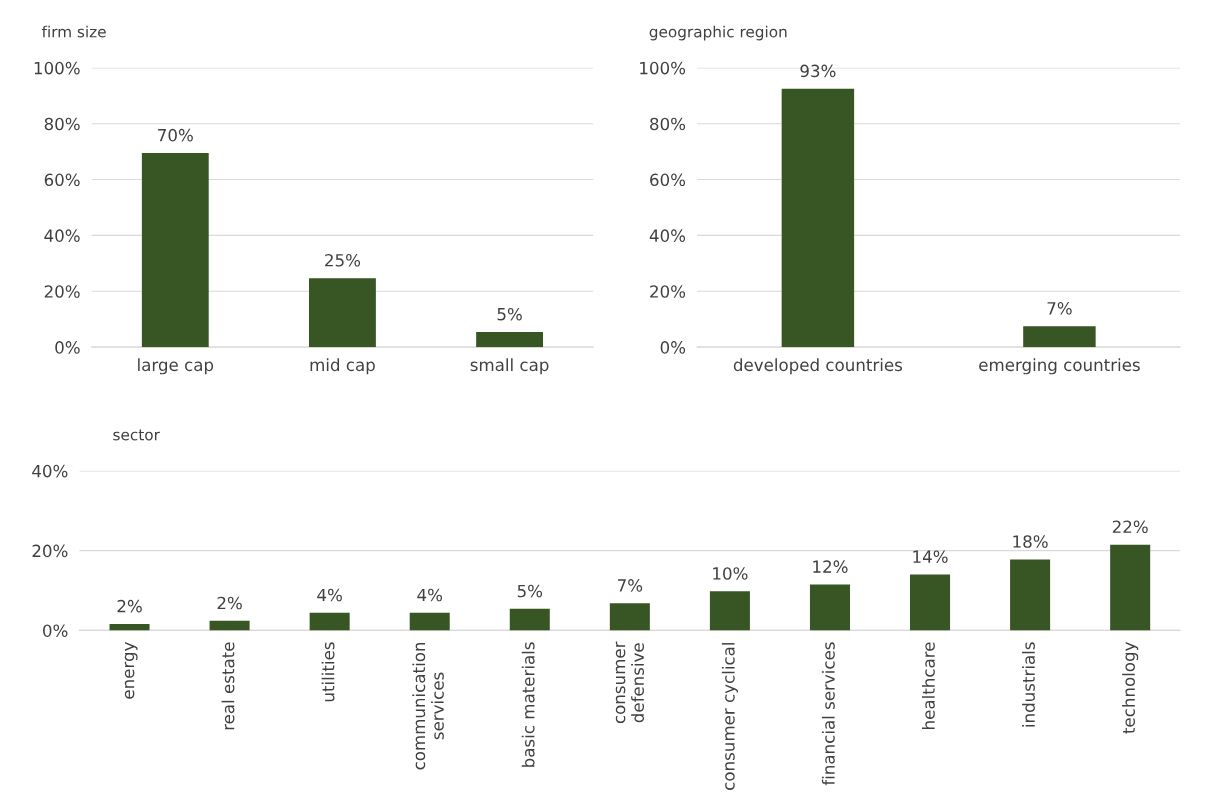  Describe the element at coordinates (828, 714) in the screenshot. I see `x-tick-label: financial services` at that location.